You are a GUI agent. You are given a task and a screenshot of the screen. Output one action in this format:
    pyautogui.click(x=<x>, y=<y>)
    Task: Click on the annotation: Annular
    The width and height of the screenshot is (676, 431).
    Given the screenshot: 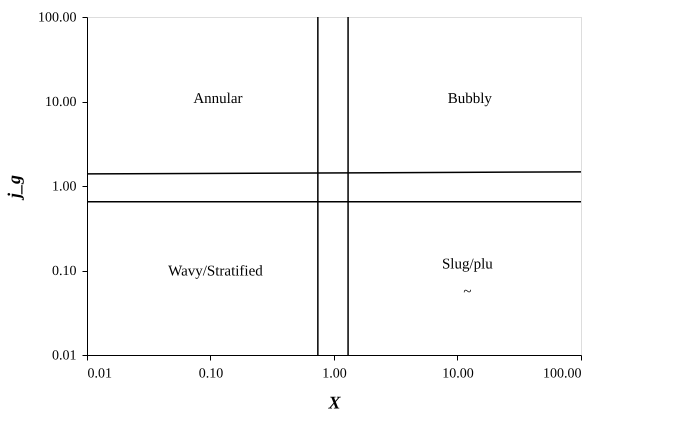 What is the action you would take?
    pyautogui.click(x=217, y=99)
    